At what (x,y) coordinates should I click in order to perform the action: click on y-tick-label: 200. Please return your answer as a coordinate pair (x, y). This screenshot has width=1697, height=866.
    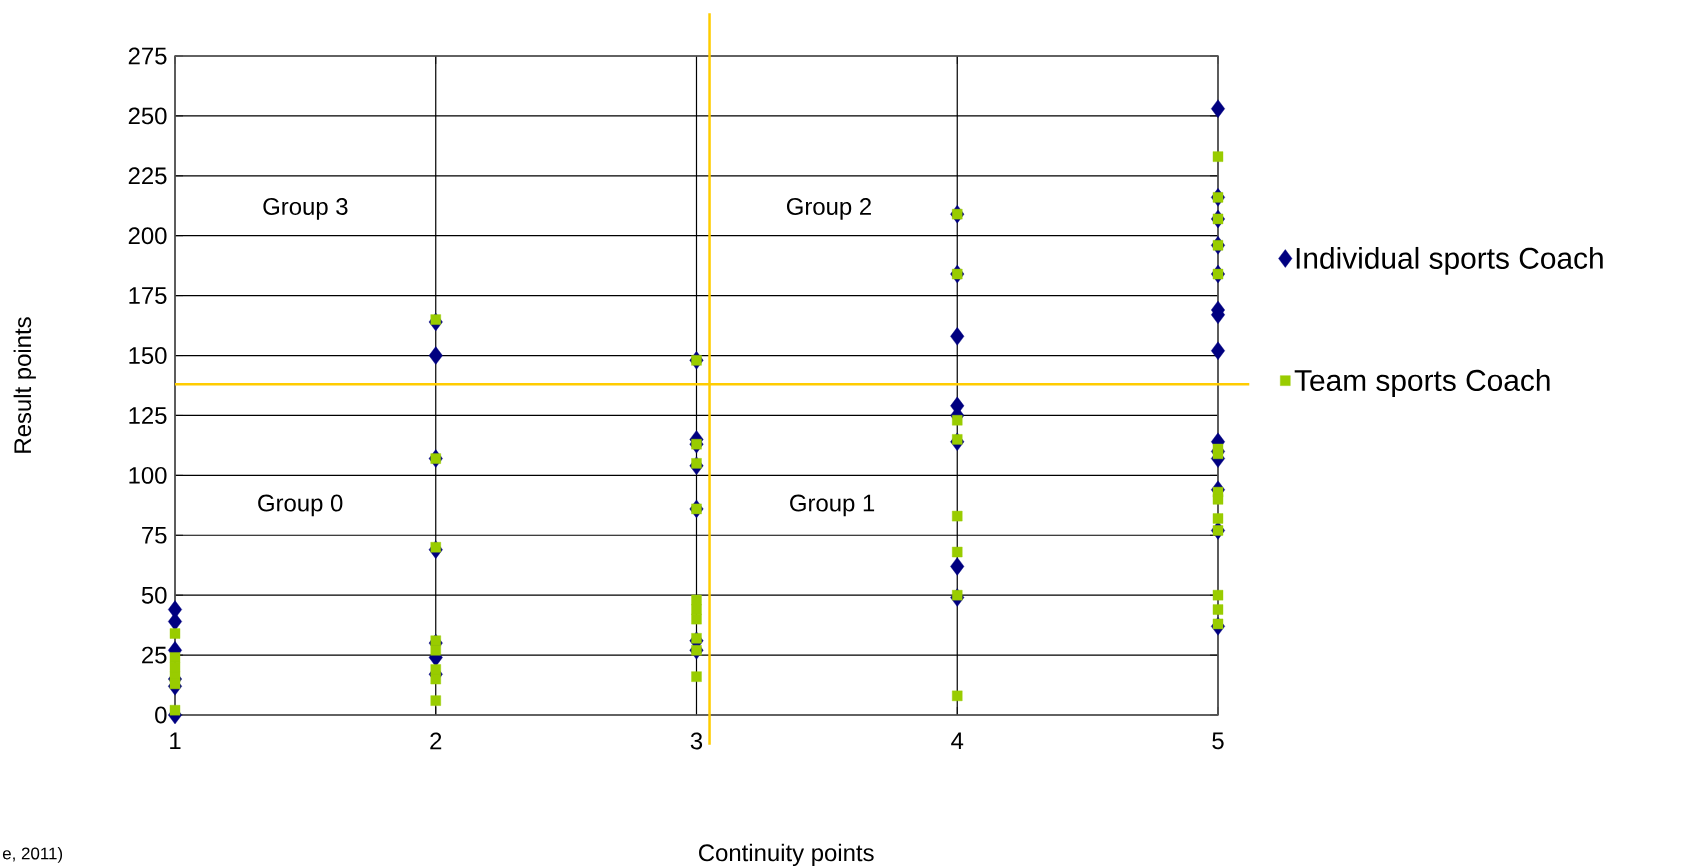
    Looking at the image, I should click on (147, 236).